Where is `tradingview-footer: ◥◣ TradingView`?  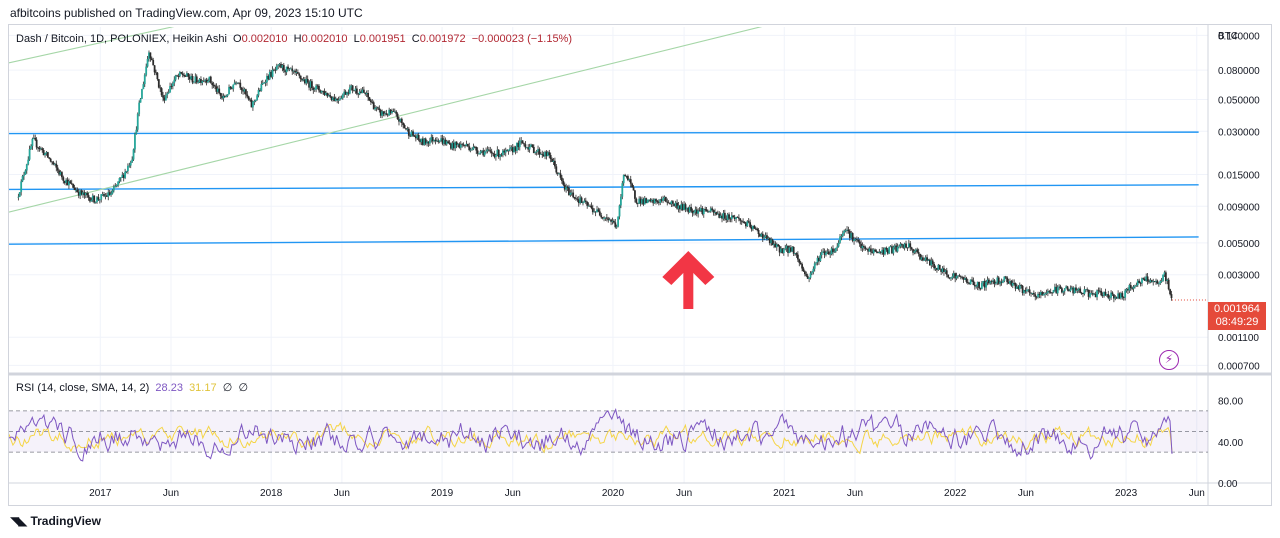 tradingview-footer: ◥◣ TradingView is located at coordinates (55, 521).